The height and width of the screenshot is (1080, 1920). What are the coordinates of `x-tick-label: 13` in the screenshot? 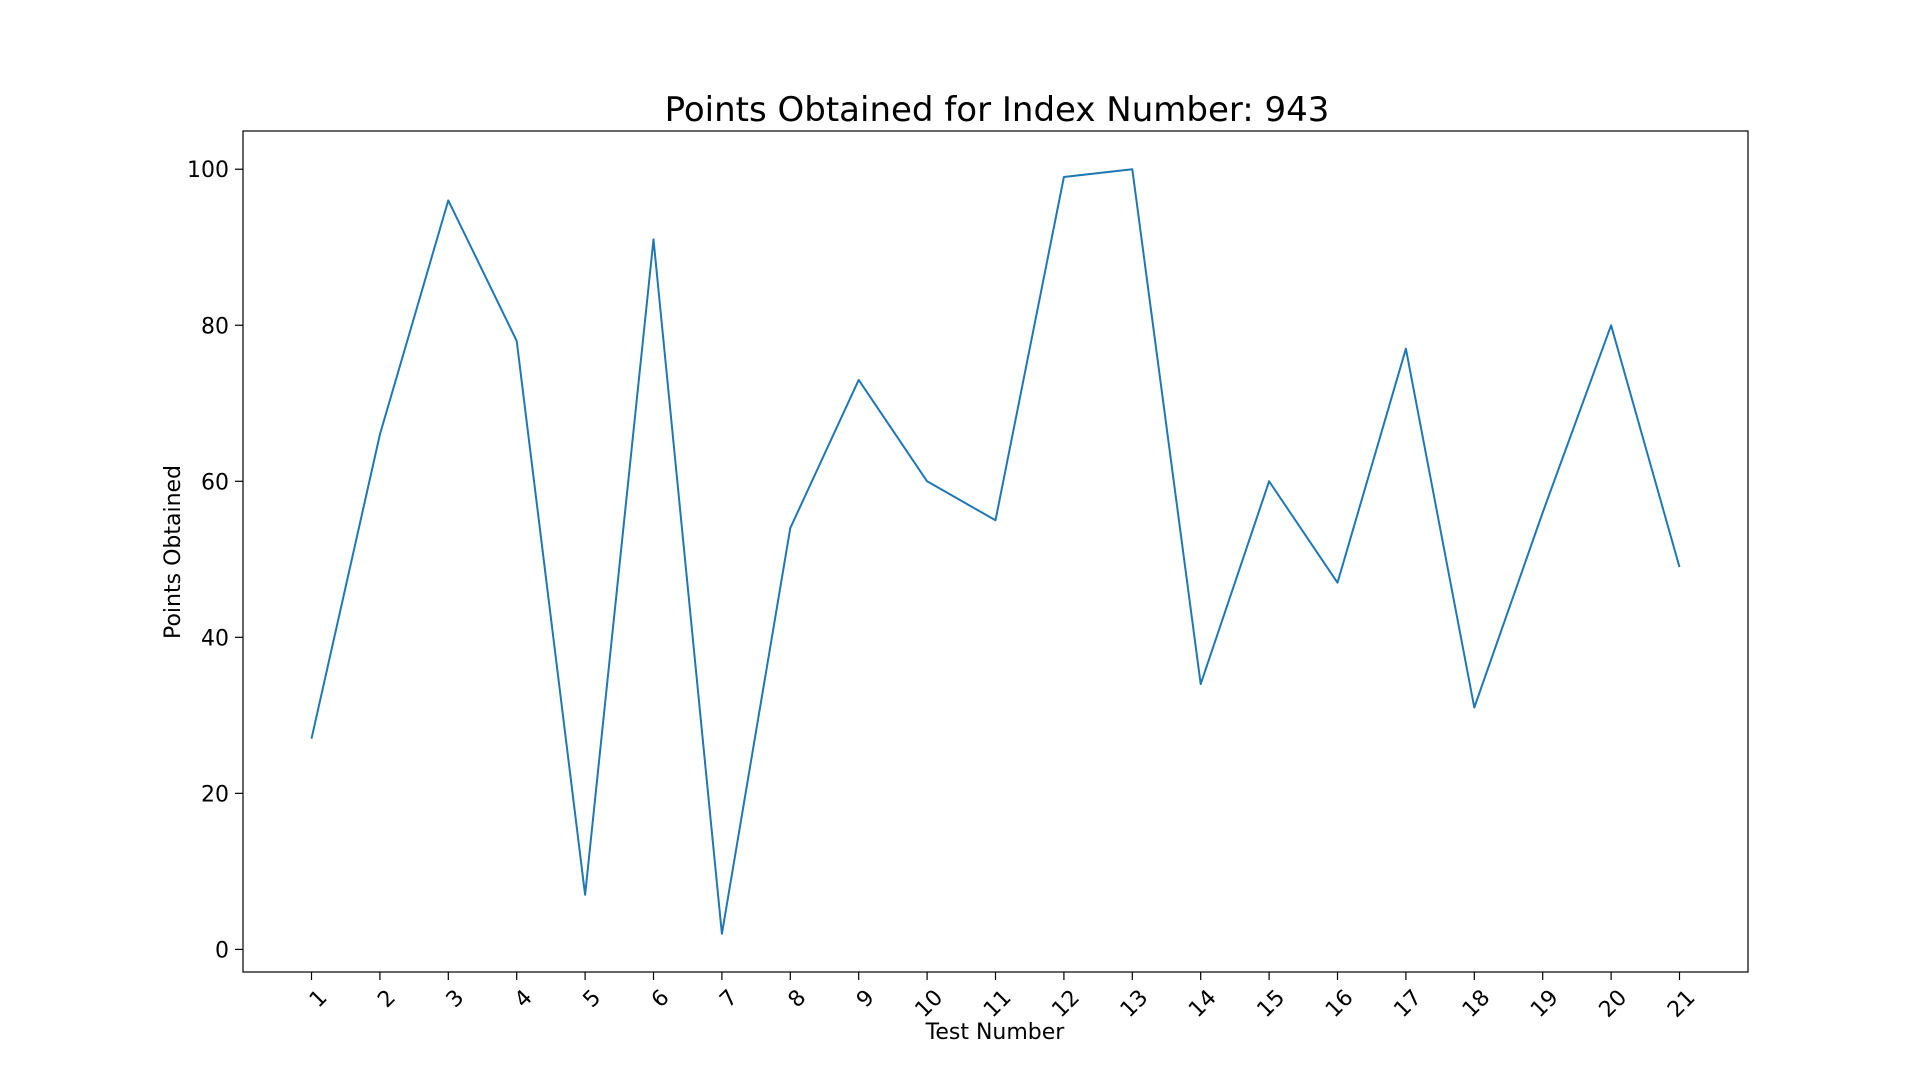 It's located at (1134, 1003).